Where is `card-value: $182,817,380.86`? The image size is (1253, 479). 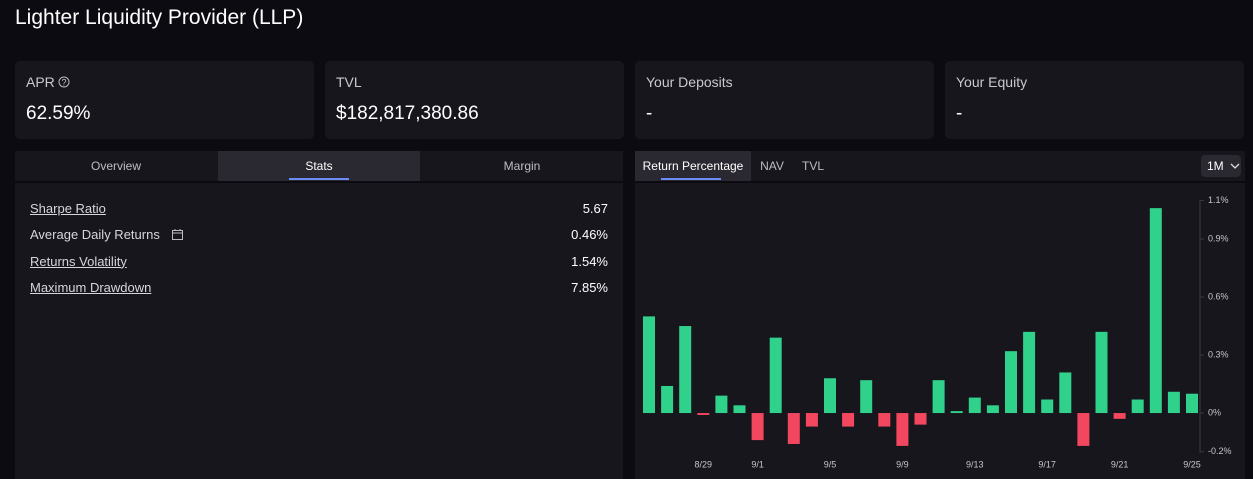
card-value: $182,817,380.86 is located at coordinates (407, 113).